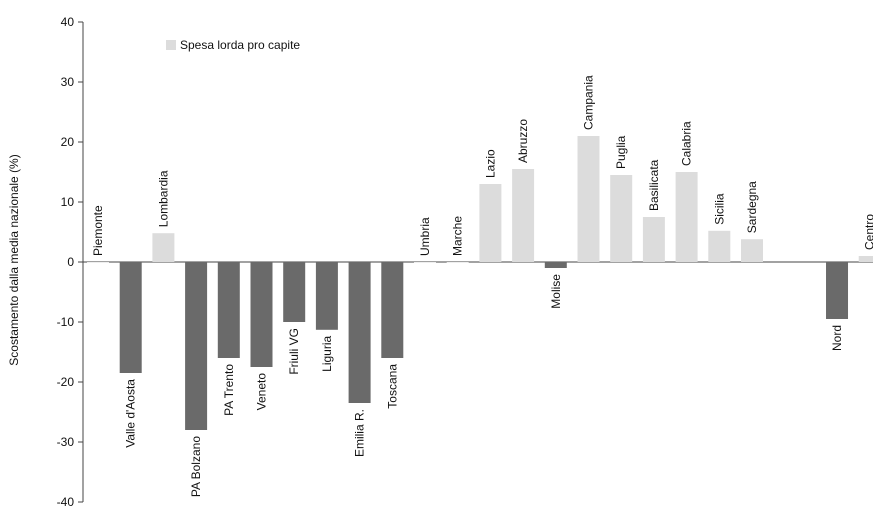 The width and height of the screenshot is (873, 520). What do you see at coordinates (68, 22) in the screenshot?
I see `y-tick-label: 40` at bounding box center [68, 22].